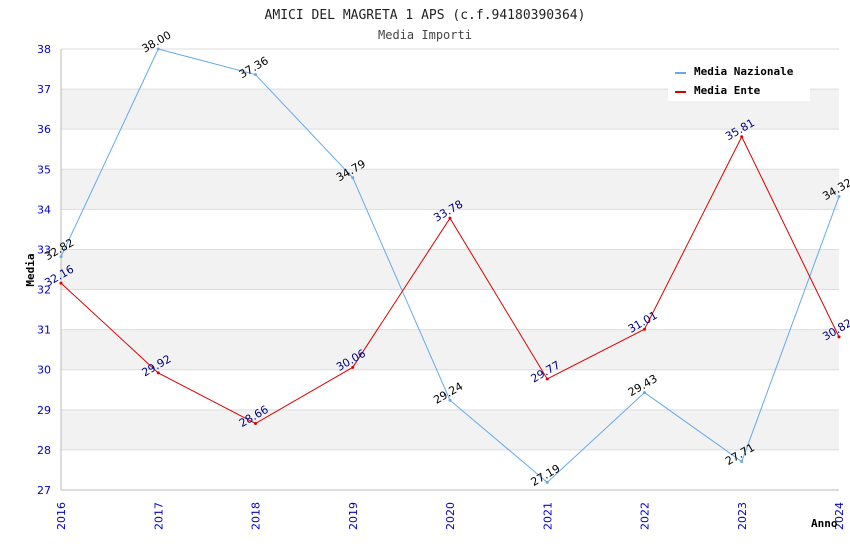 Image resolution: width=850 pixels, height=550 pixels. I want to click on legend-label-media-nazionale: Media Nazionale, so click(744, 71).